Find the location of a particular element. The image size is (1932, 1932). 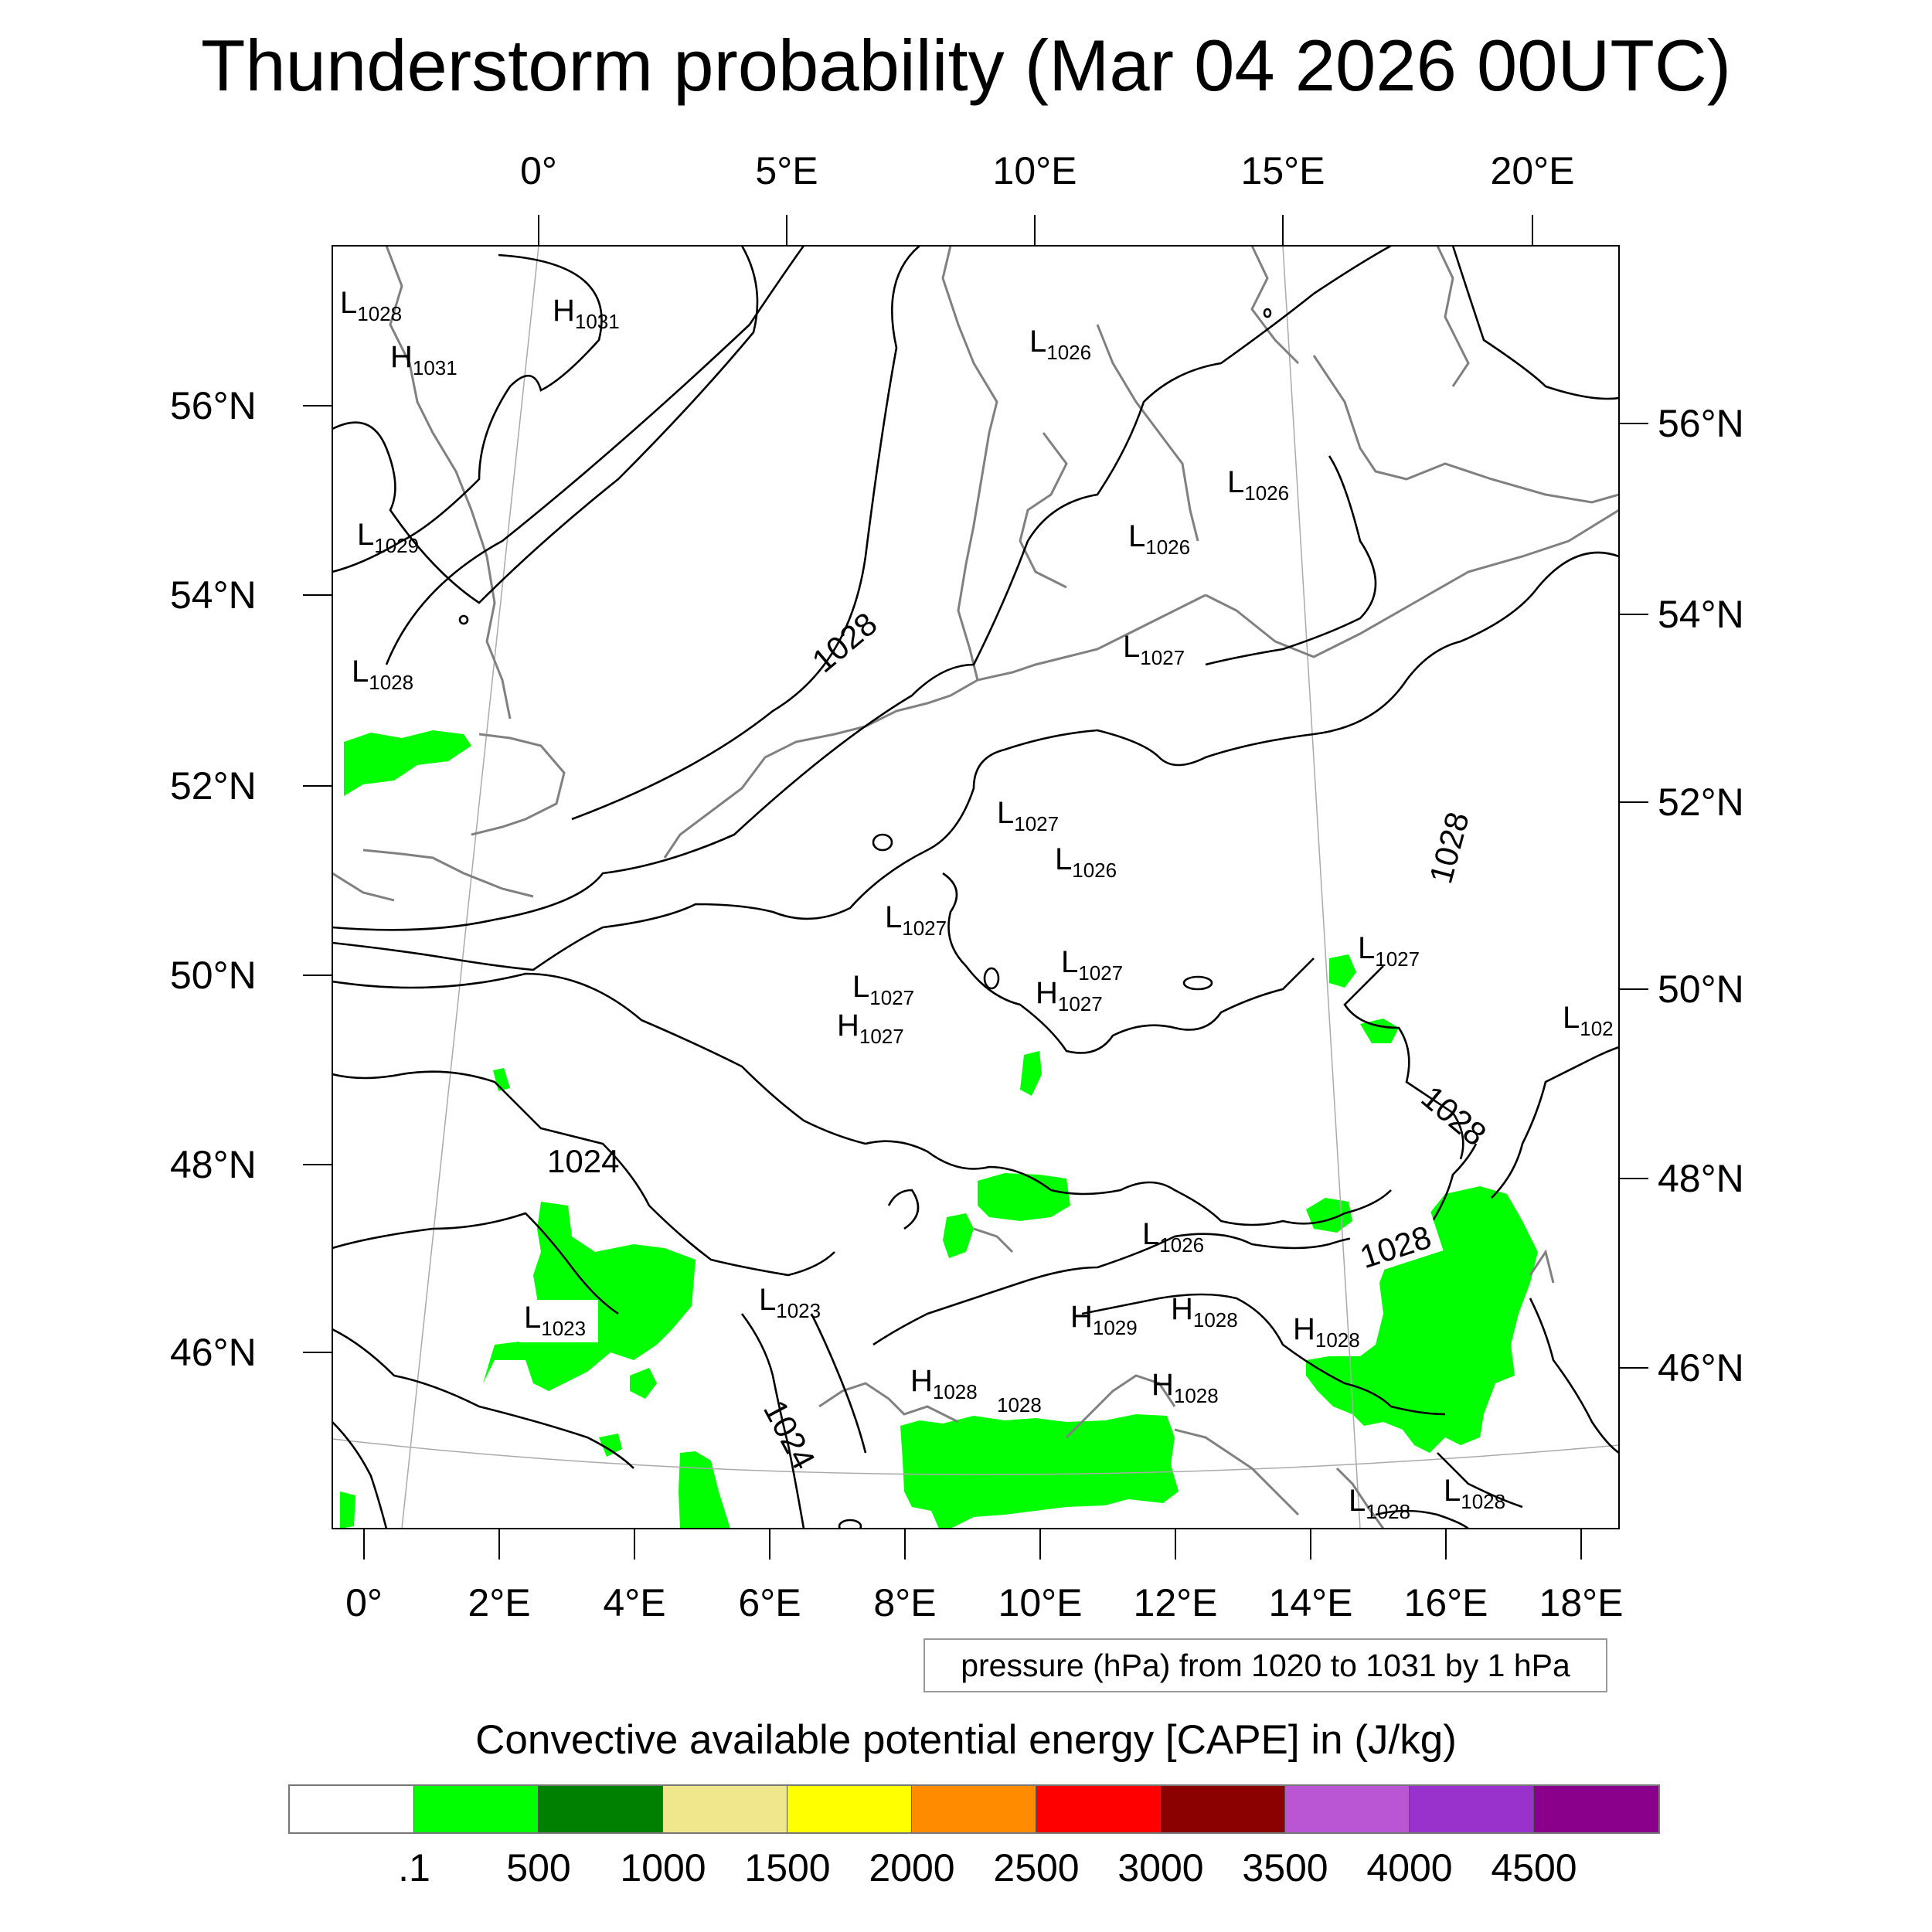

left-lat-label: 48°N is located at coordinates (214, 1164).